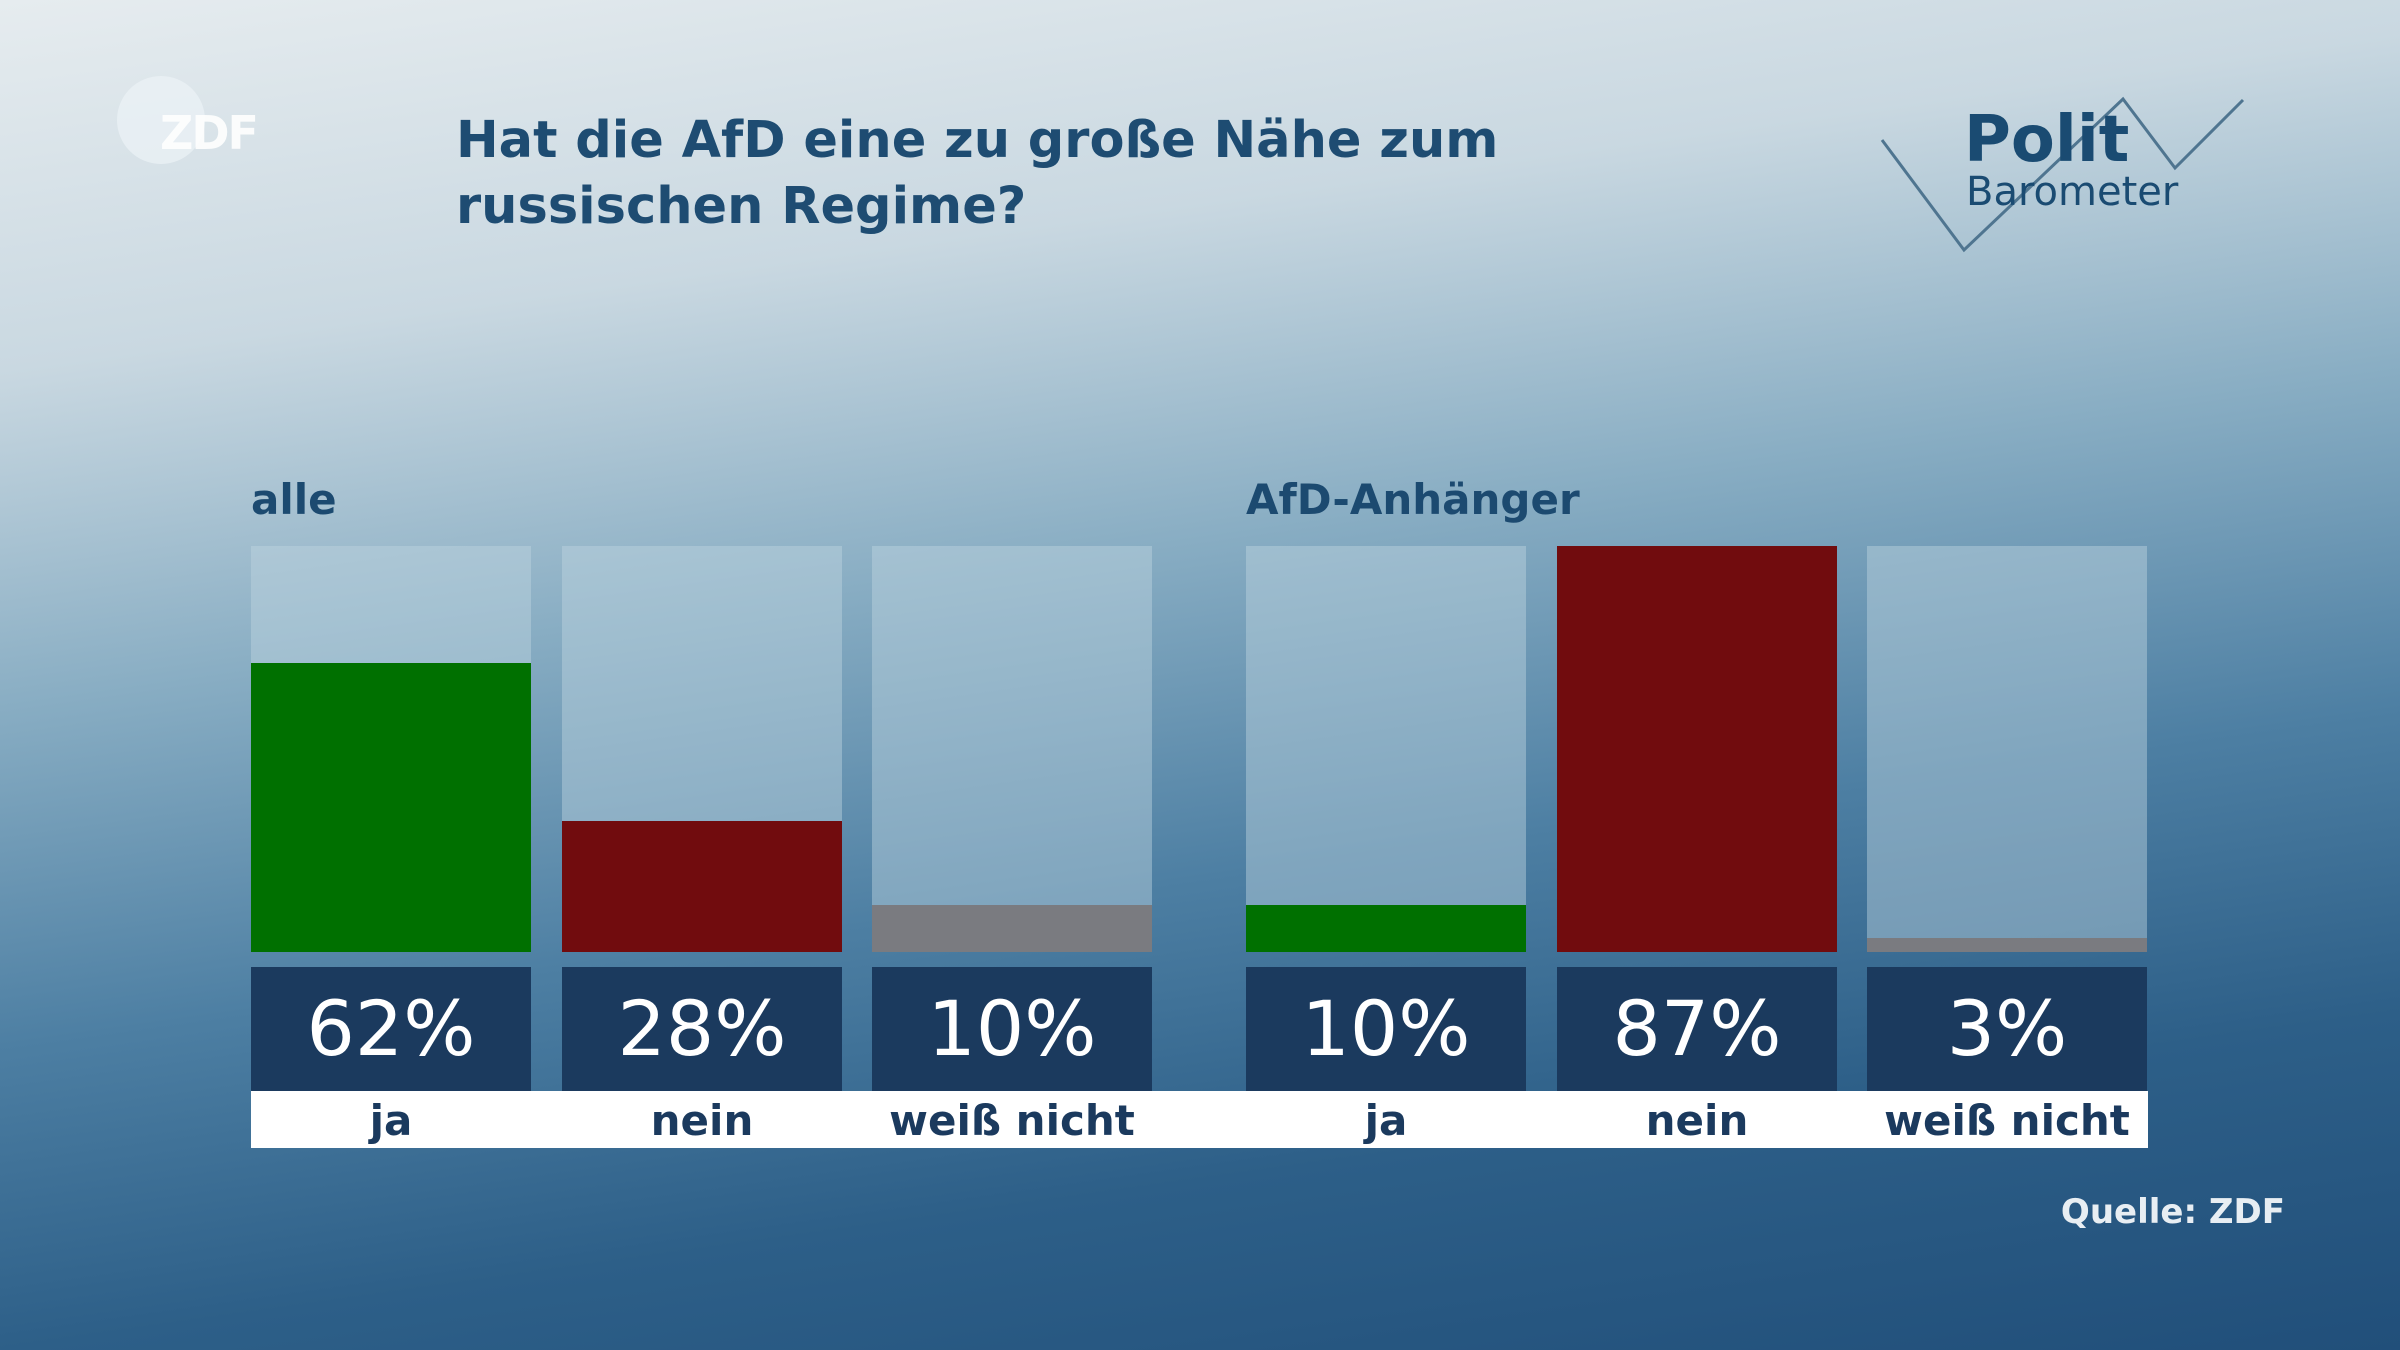  I want to click on politbarometer-logo-line, so click(2062, 174).